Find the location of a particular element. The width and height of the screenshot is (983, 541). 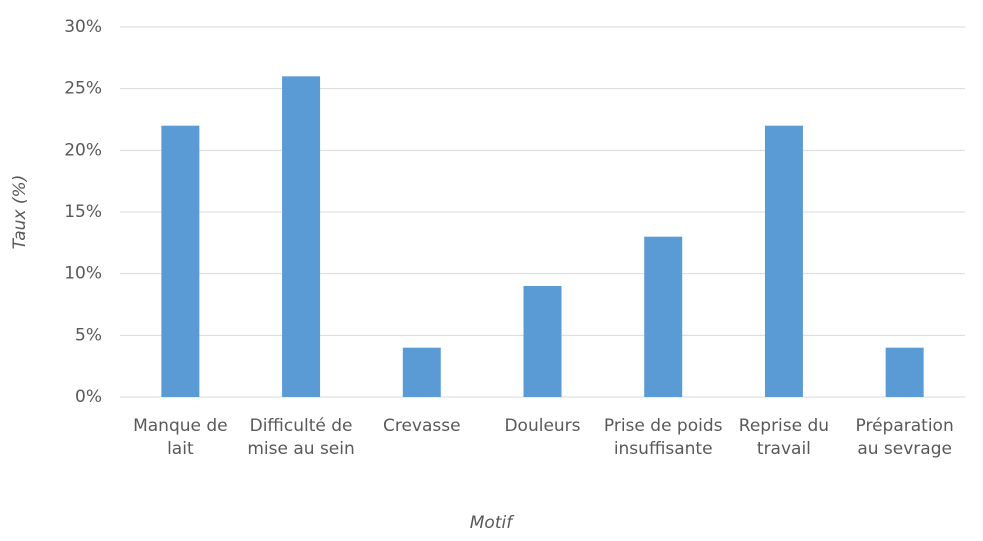

x-tick-label: Prise de poids insuffisante is located at coordinates (663, 437).